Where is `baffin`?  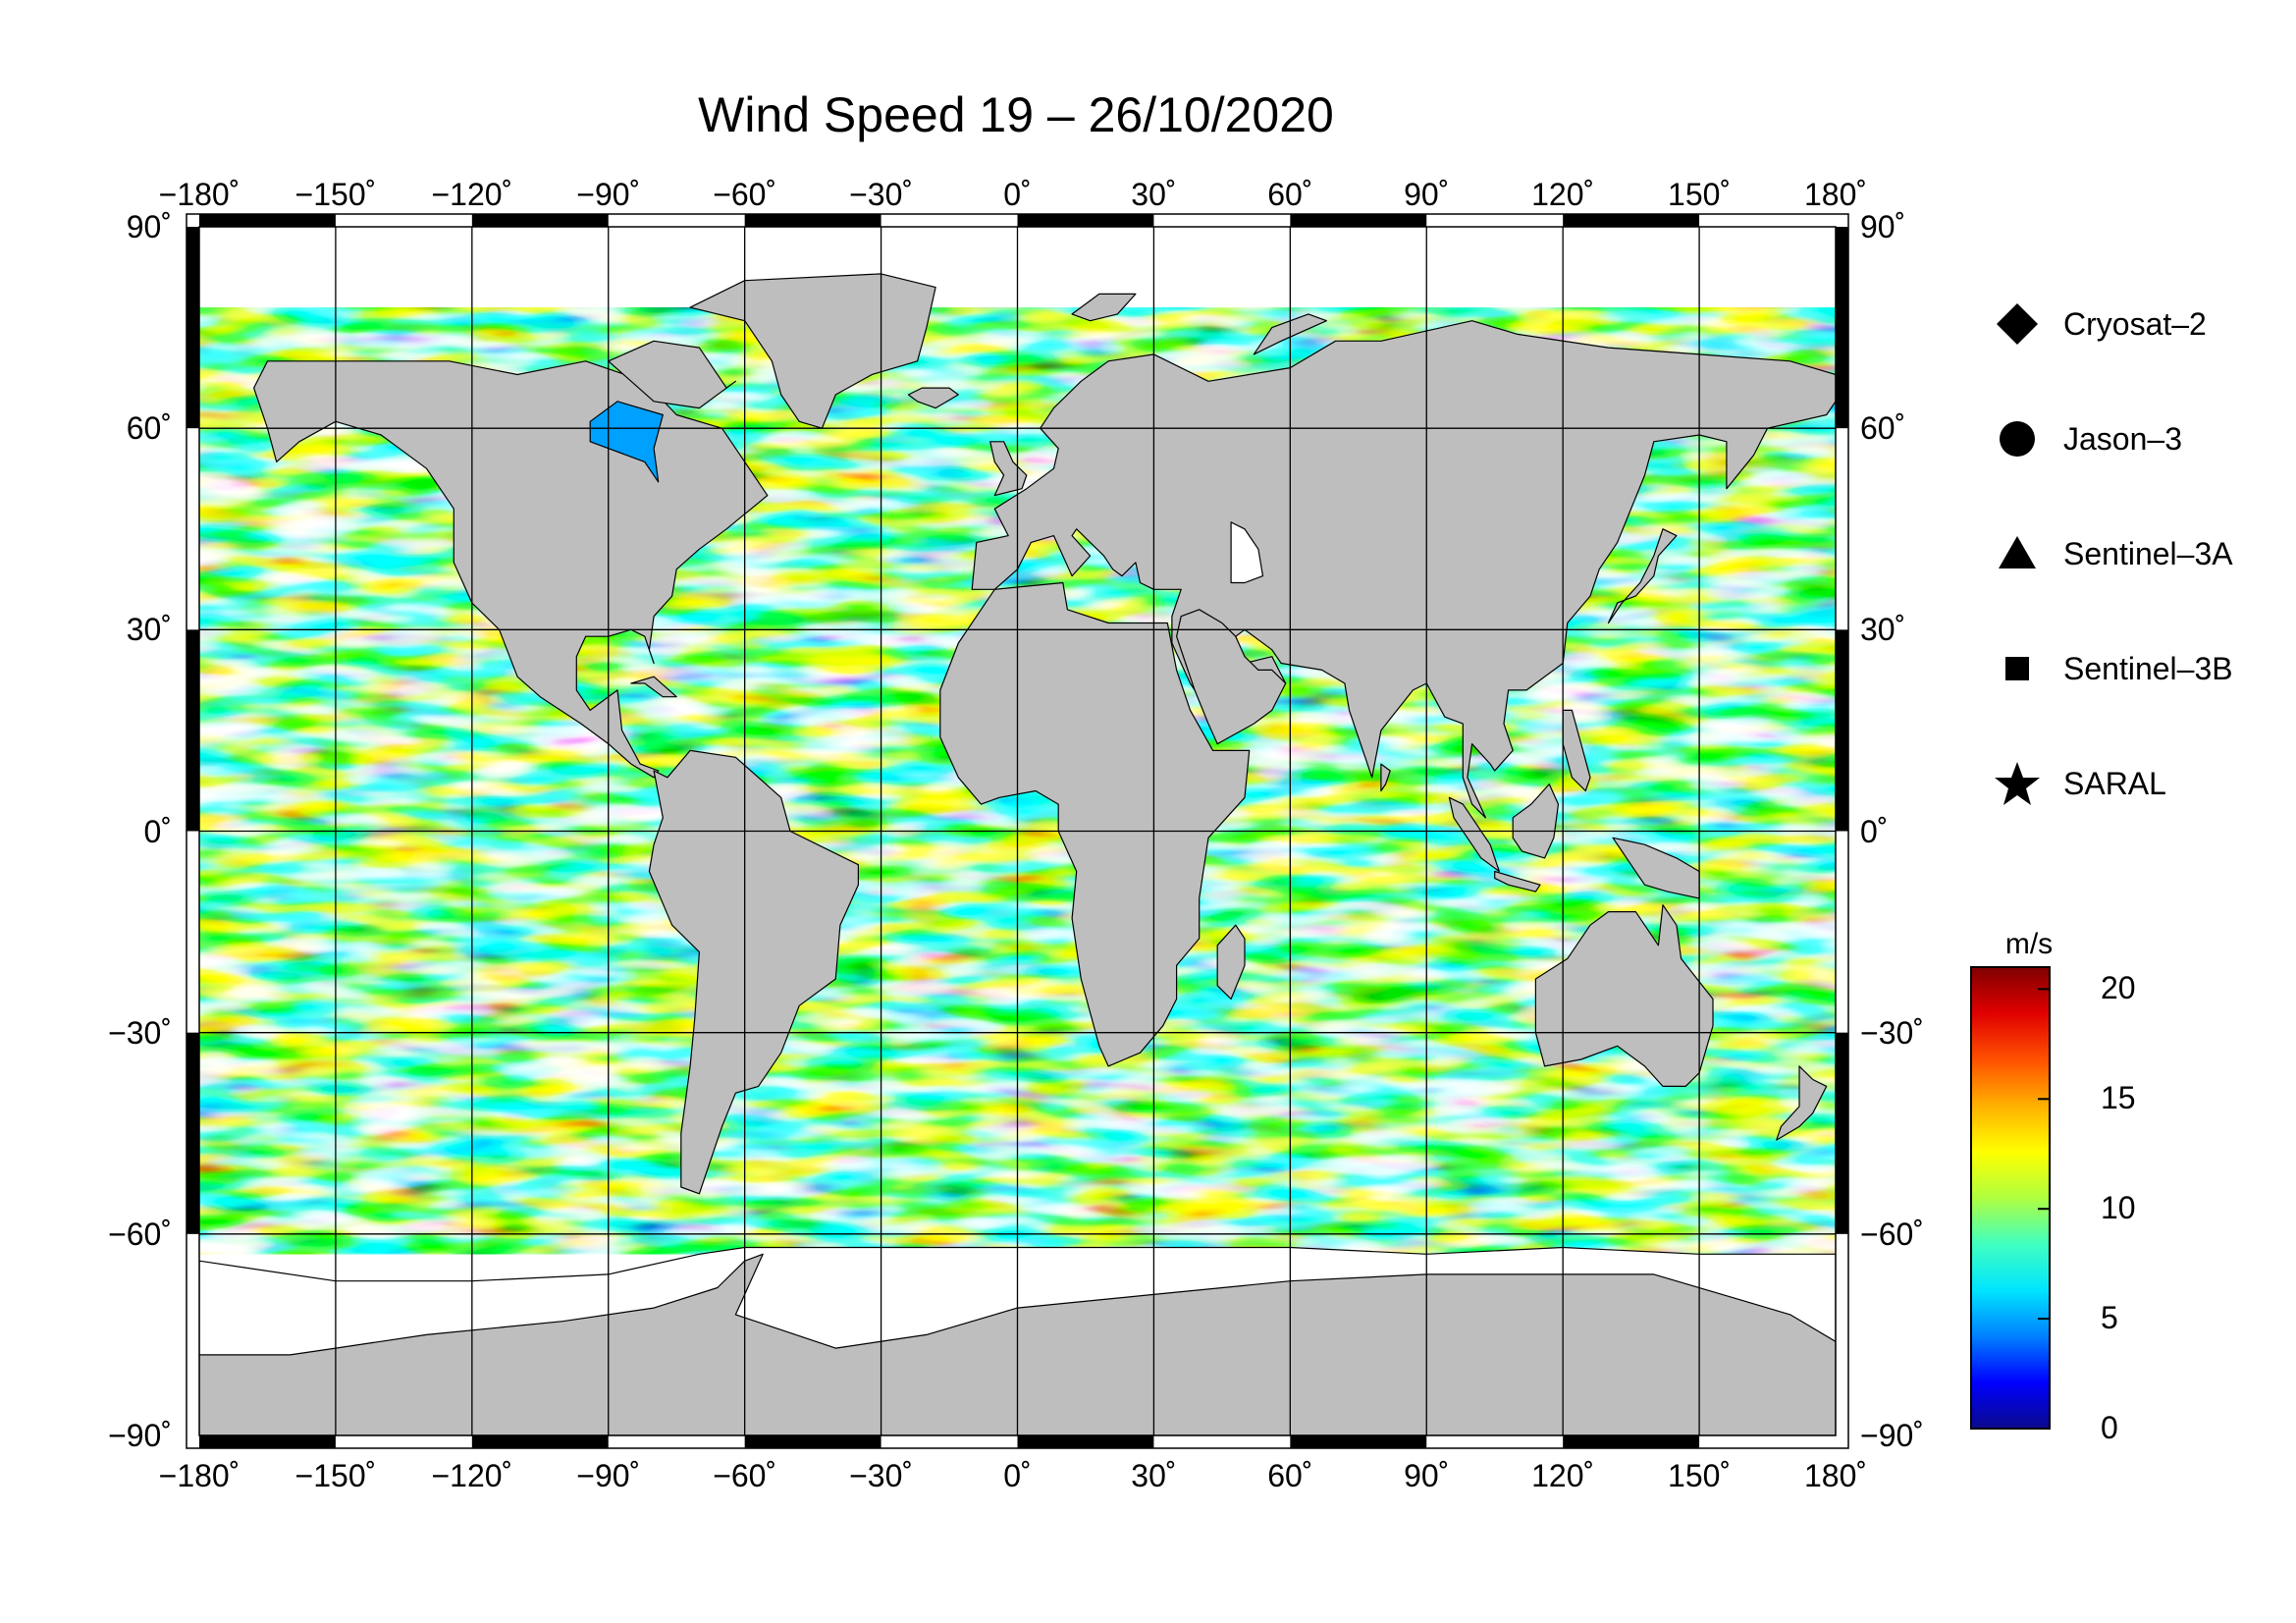 baffin is located at coordinates (672, 374).